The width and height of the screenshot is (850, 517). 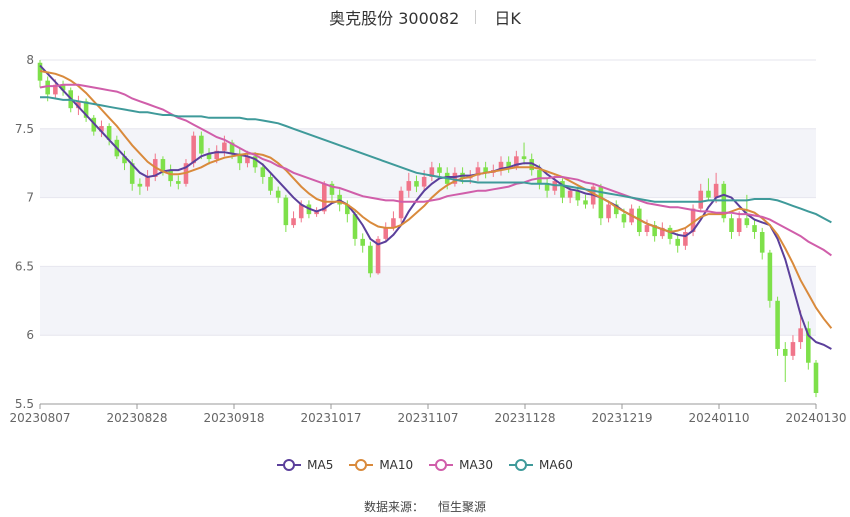 I want to click on x-tick-label: 20231107, so click(x=427, y=418).